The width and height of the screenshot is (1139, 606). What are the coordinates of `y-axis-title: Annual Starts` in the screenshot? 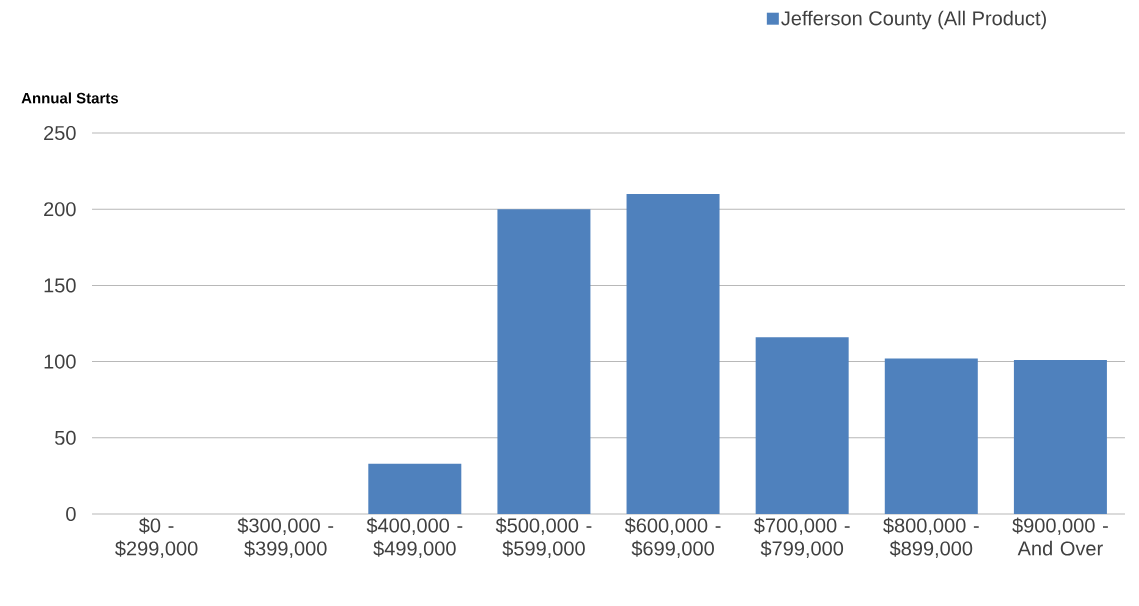 It's located at (70, 98).